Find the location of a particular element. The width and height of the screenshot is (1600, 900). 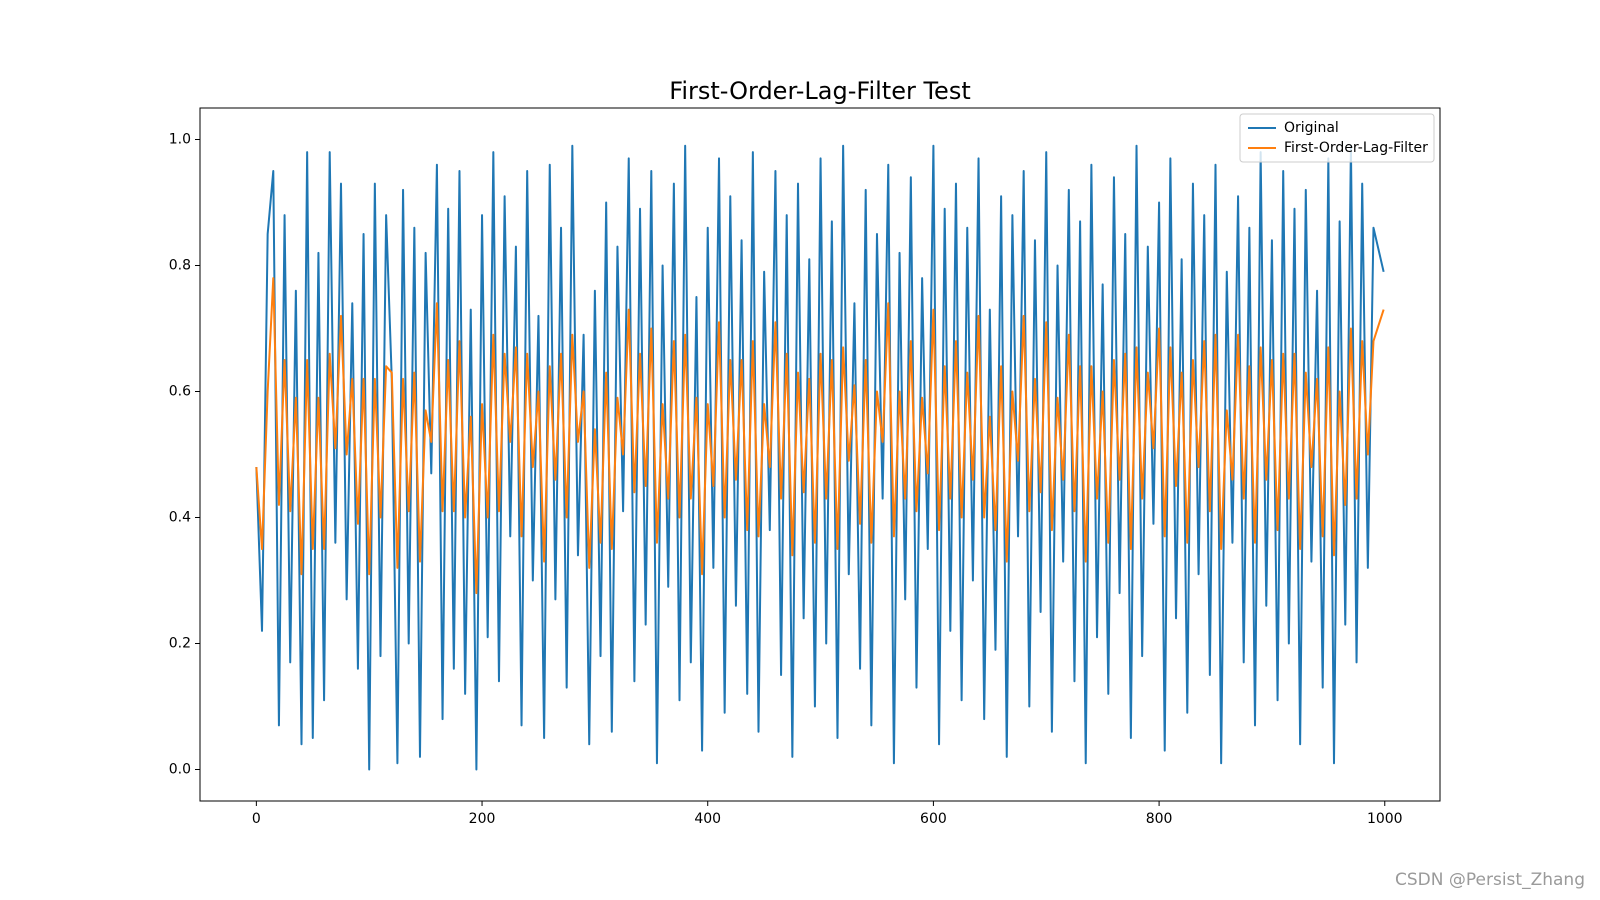

y-tick-label: 0.8 is located at coordinates (180, 266).